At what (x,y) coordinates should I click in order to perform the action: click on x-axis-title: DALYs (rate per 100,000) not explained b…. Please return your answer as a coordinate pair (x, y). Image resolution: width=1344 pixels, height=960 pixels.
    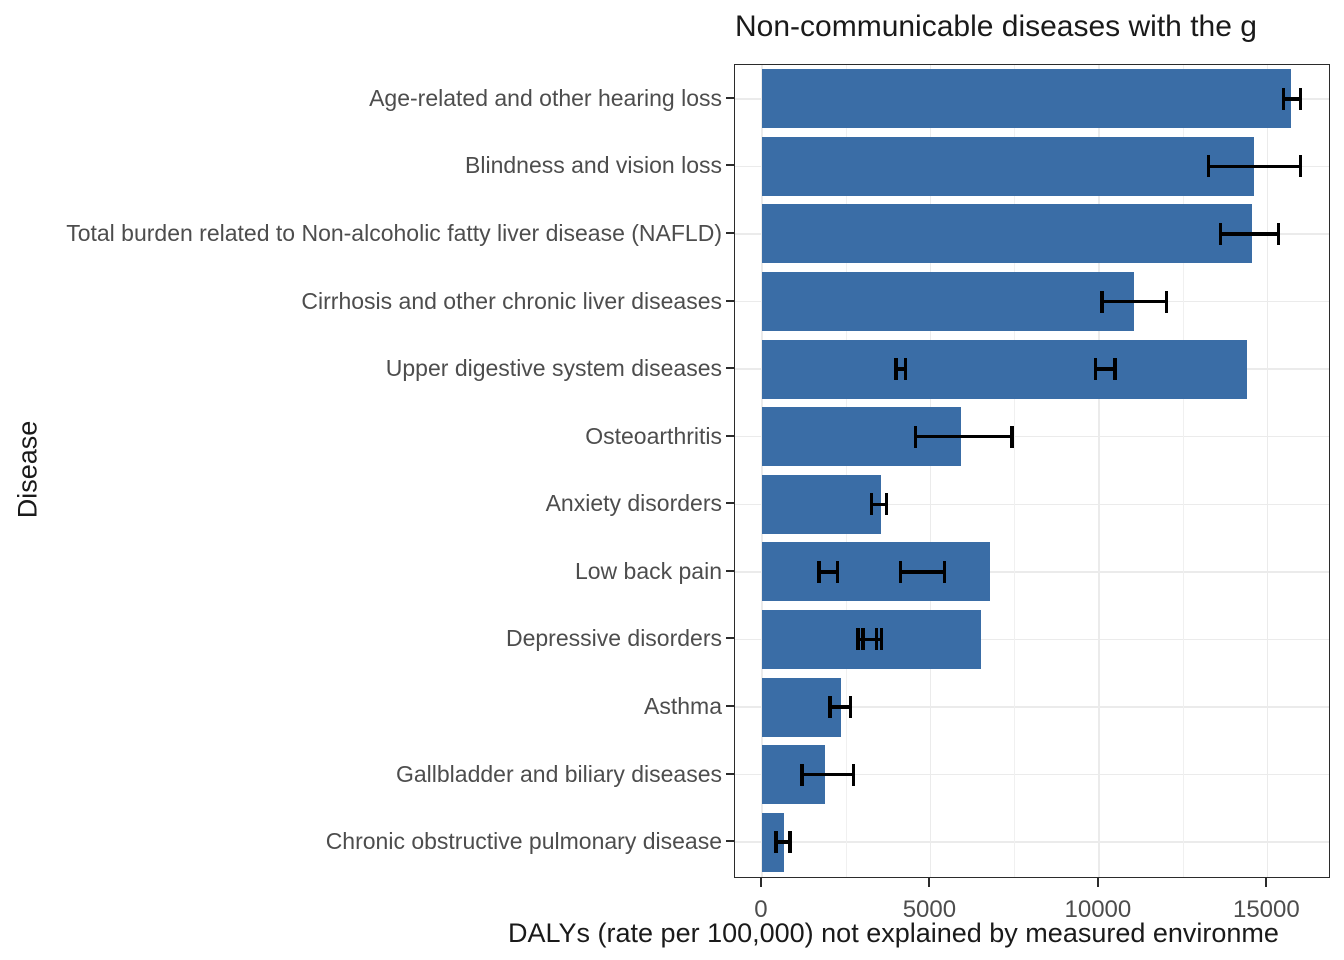
    Looking at the image, I should click on (893, 933).